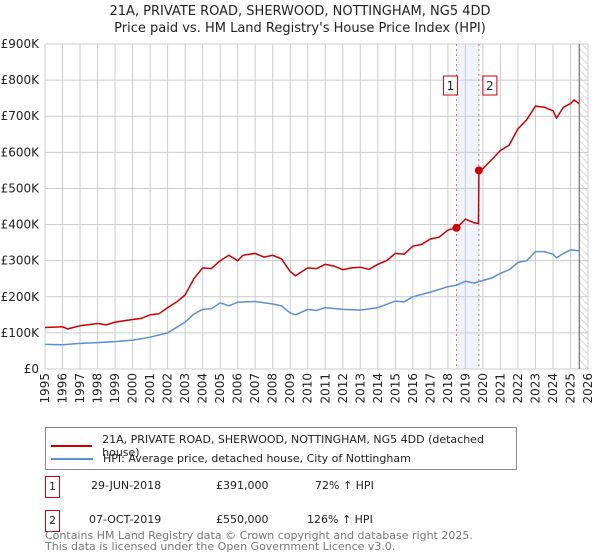 The image size is (600, 560). Describe the element at coordinates (21, 80) in the screenshot. I see `y-tick-label: £800K` at that location.